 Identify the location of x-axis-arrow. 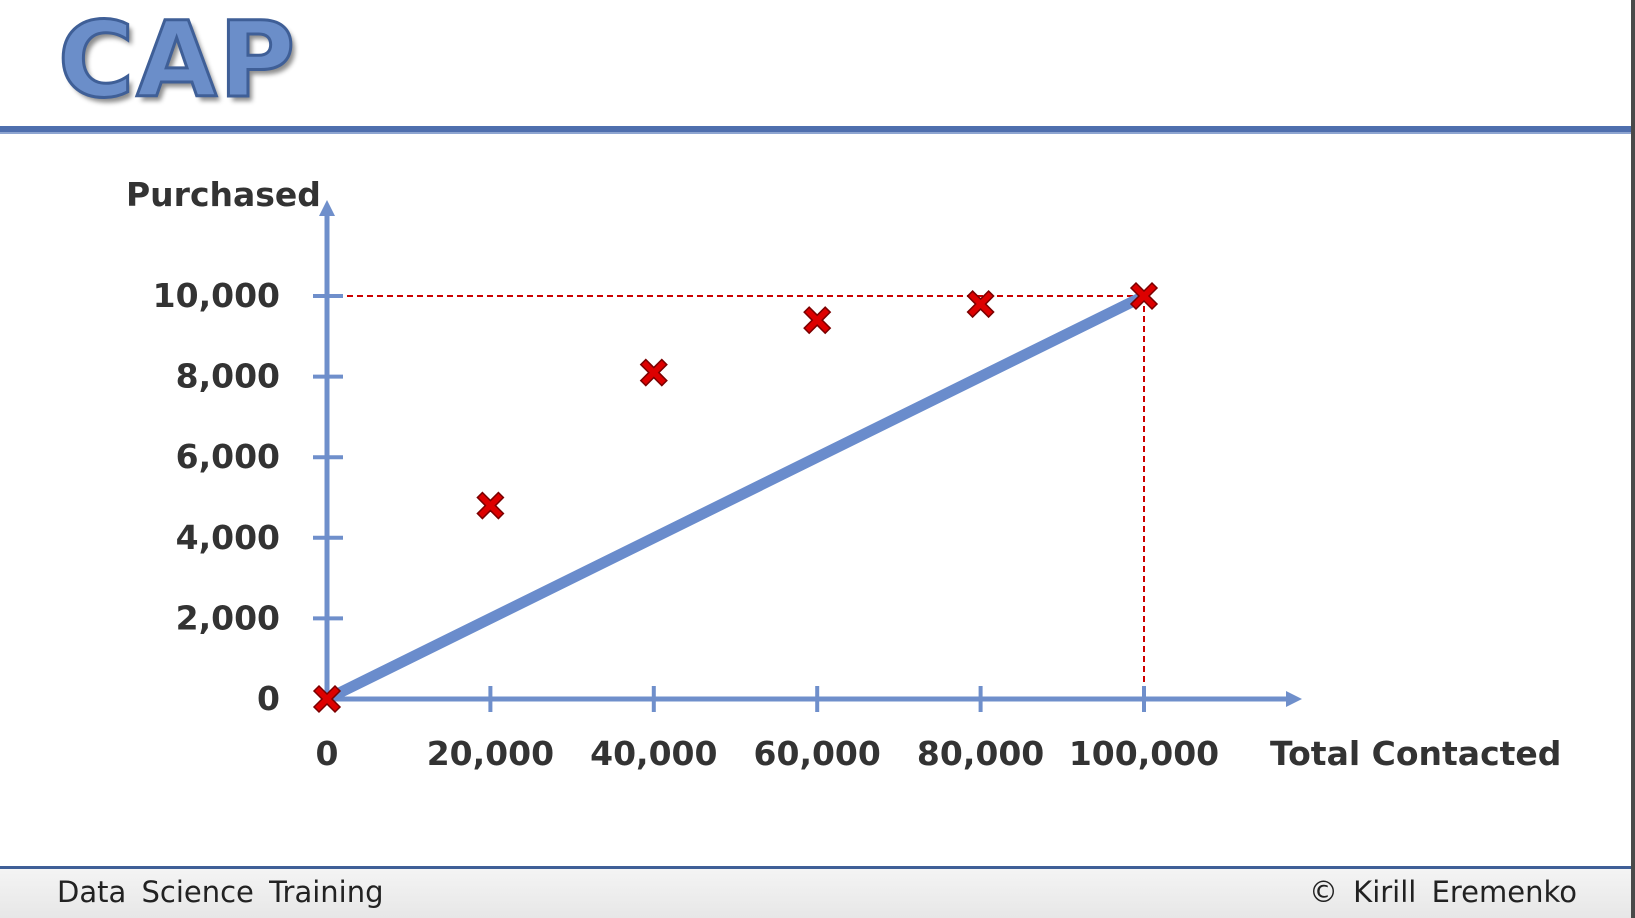
(1294, 699).